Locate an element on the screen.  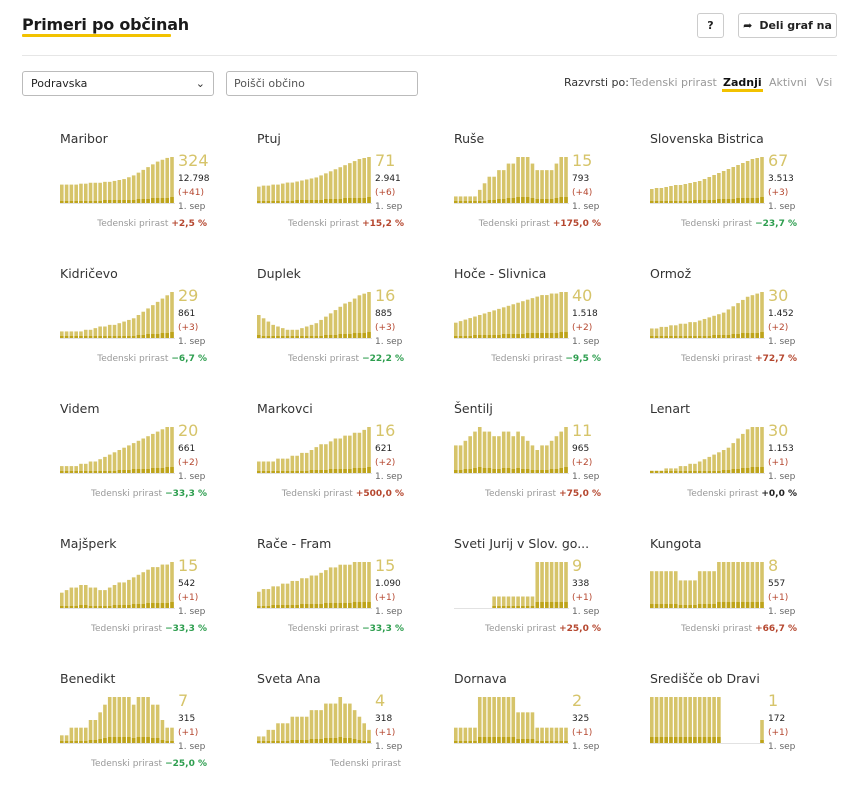
total-cases: 885 is located at coordinates (384, 314).